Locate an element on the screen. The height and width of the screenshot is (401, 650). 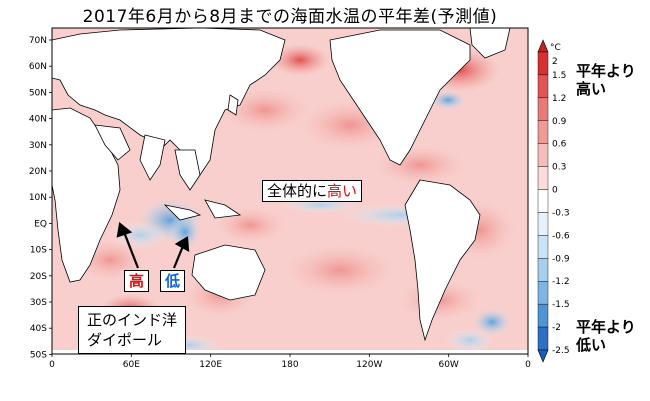
global-high-word: 高い is located at coordinates (342, 191).